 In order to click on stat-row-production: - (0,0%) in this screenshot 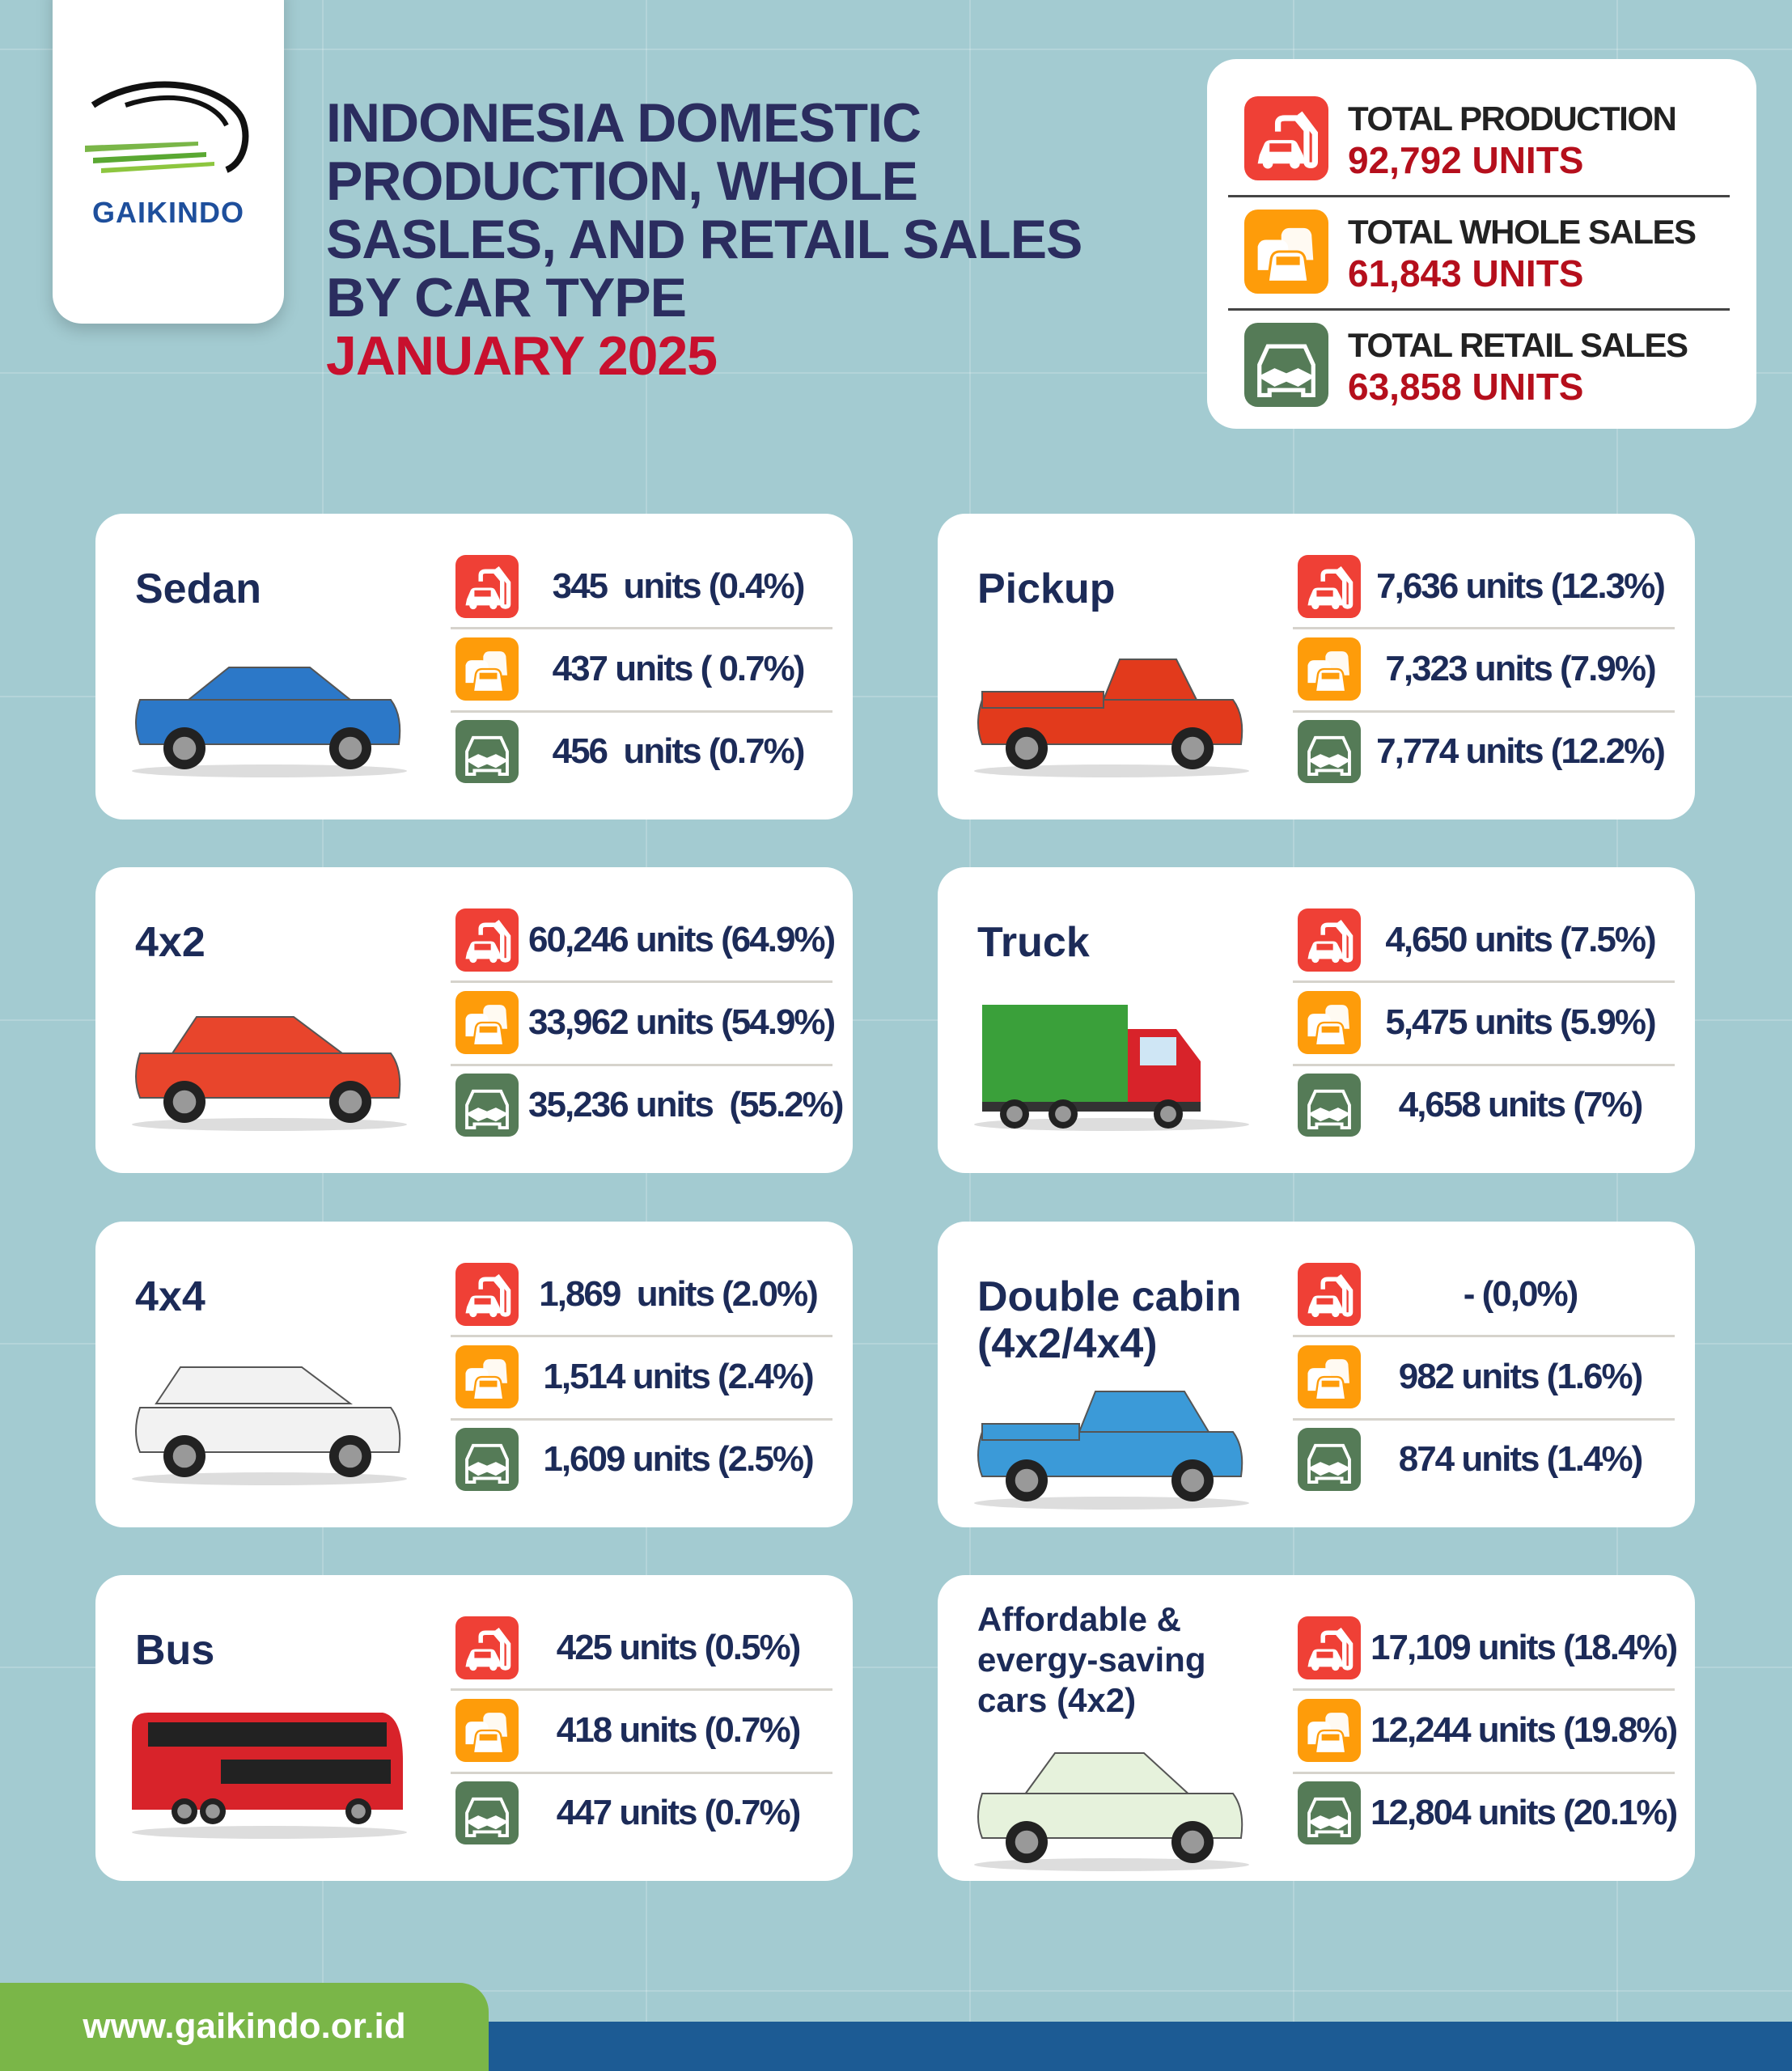, I will do `click(1488, 1299)`.